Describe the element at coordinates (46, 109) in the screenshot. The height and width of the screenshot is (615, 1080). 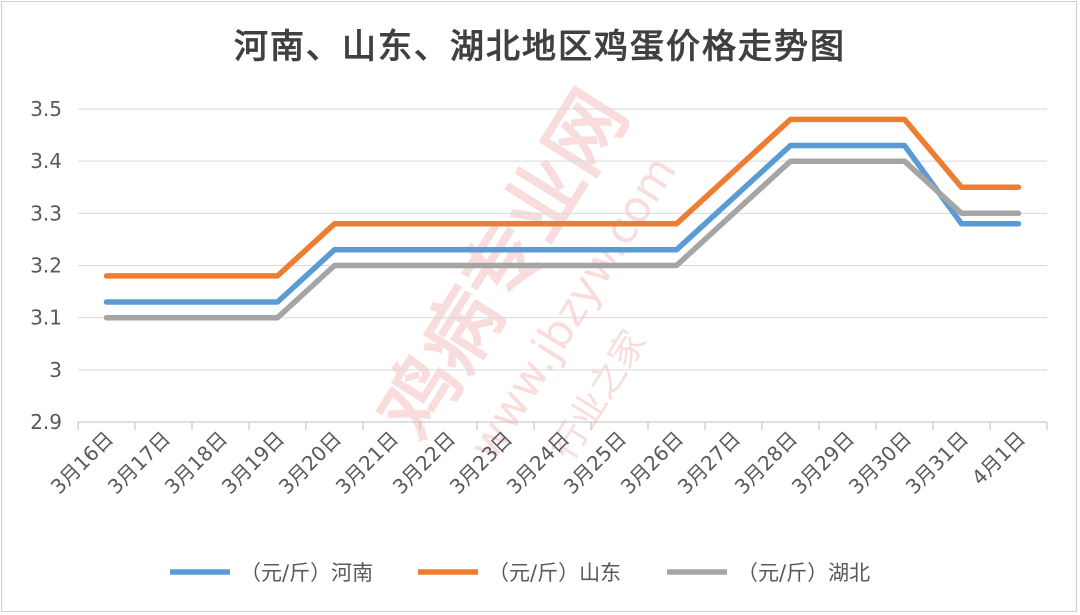
I see `y-tick-label: 3.5` at that location.